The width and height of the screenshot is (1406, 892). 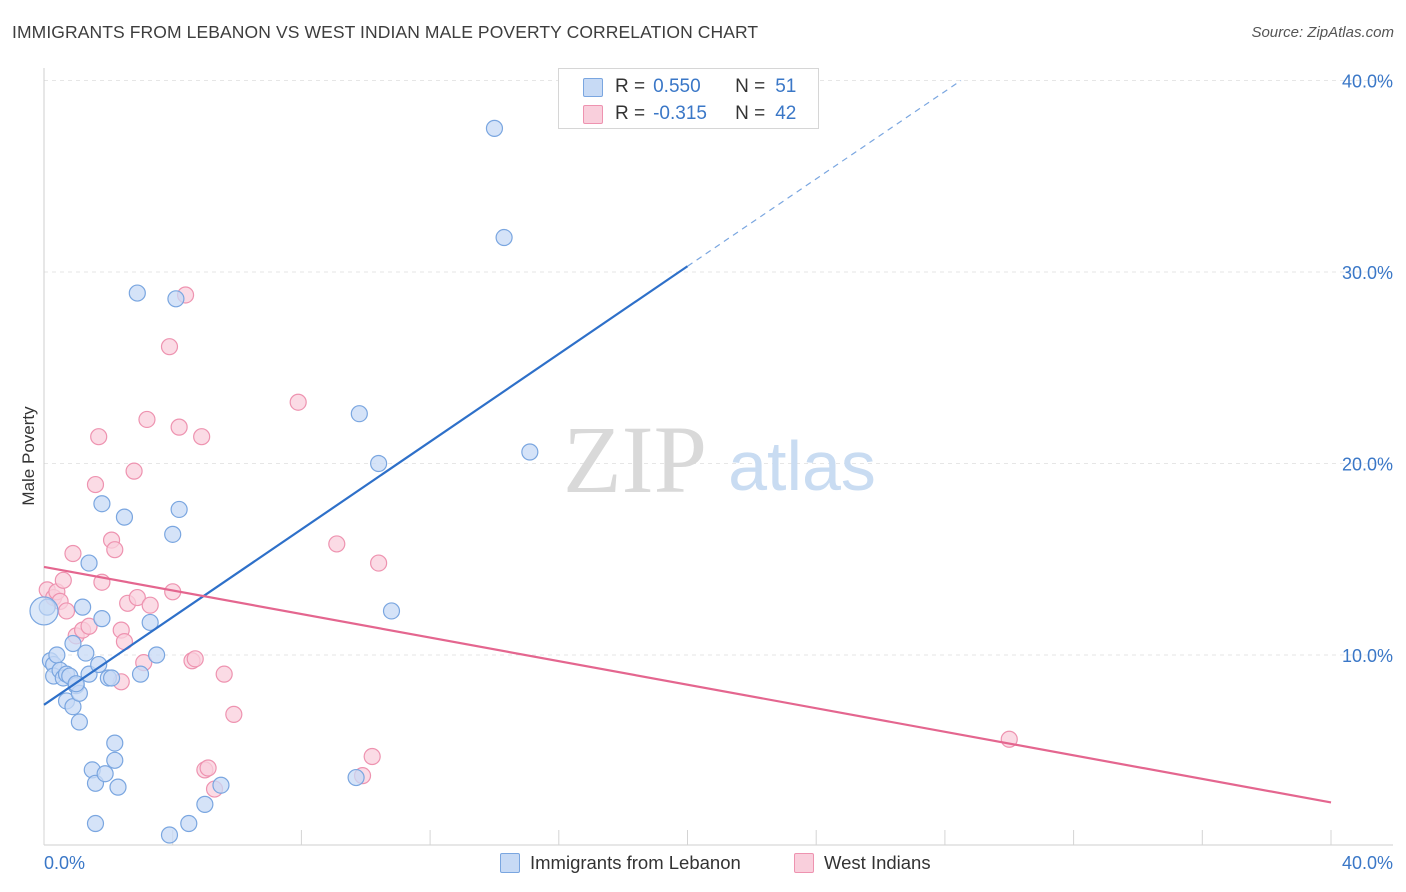 What do you see at coordinates (677, 86) in the screenshot?
I see `r-value: 0.550` at bounding box center [677, 86].